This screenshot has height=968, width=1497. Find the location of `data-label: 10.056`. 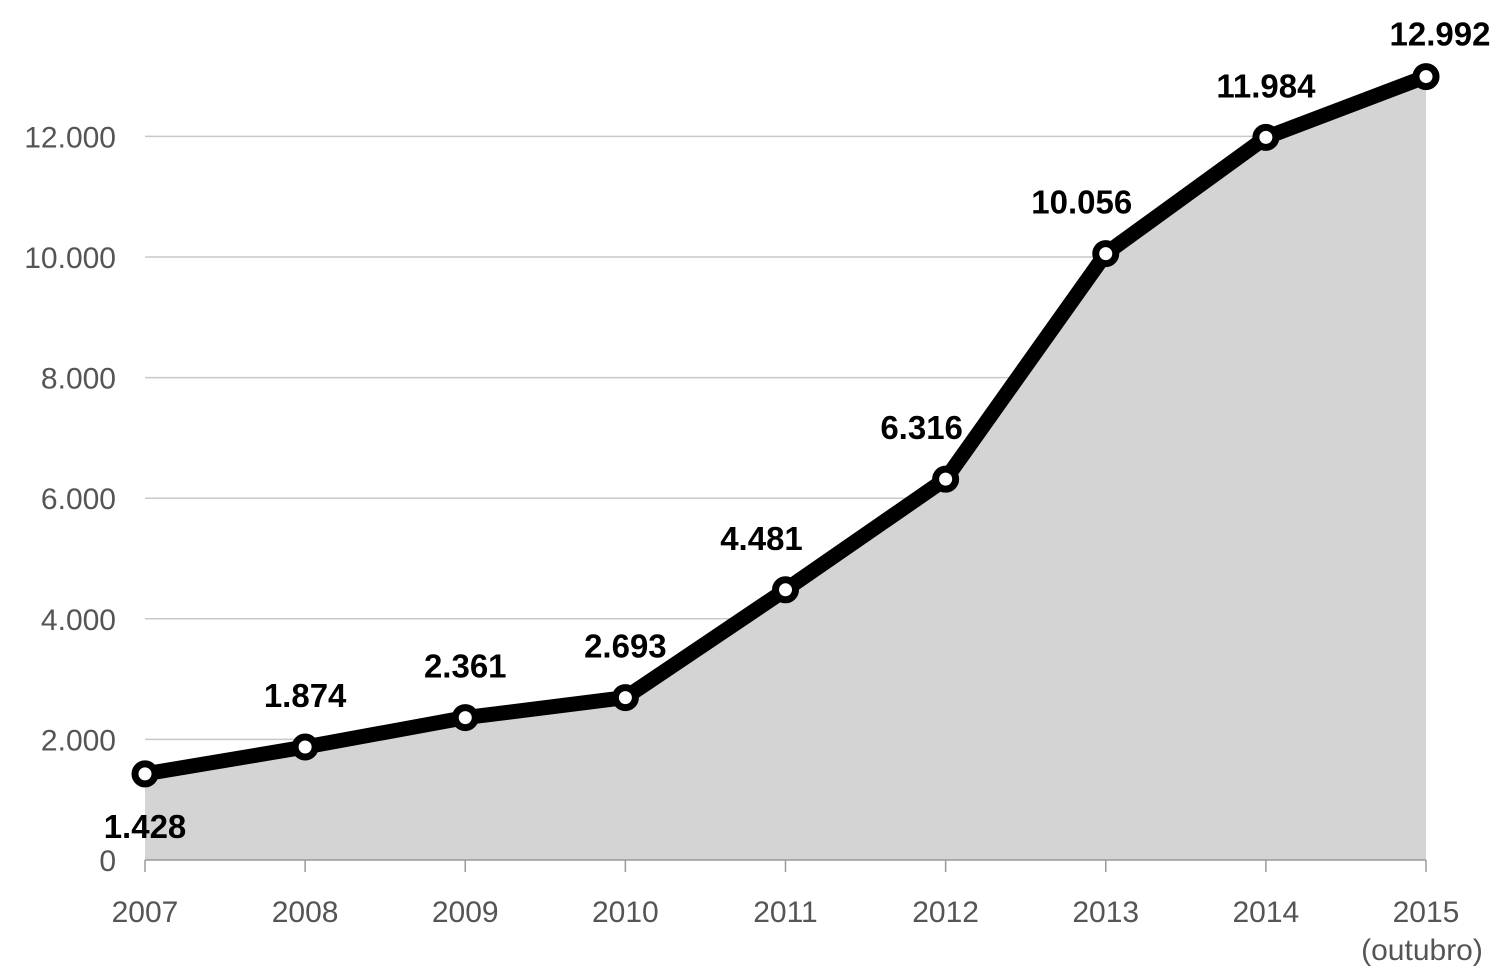

data-label: 10.056 is located at coordinates (1081, 202).